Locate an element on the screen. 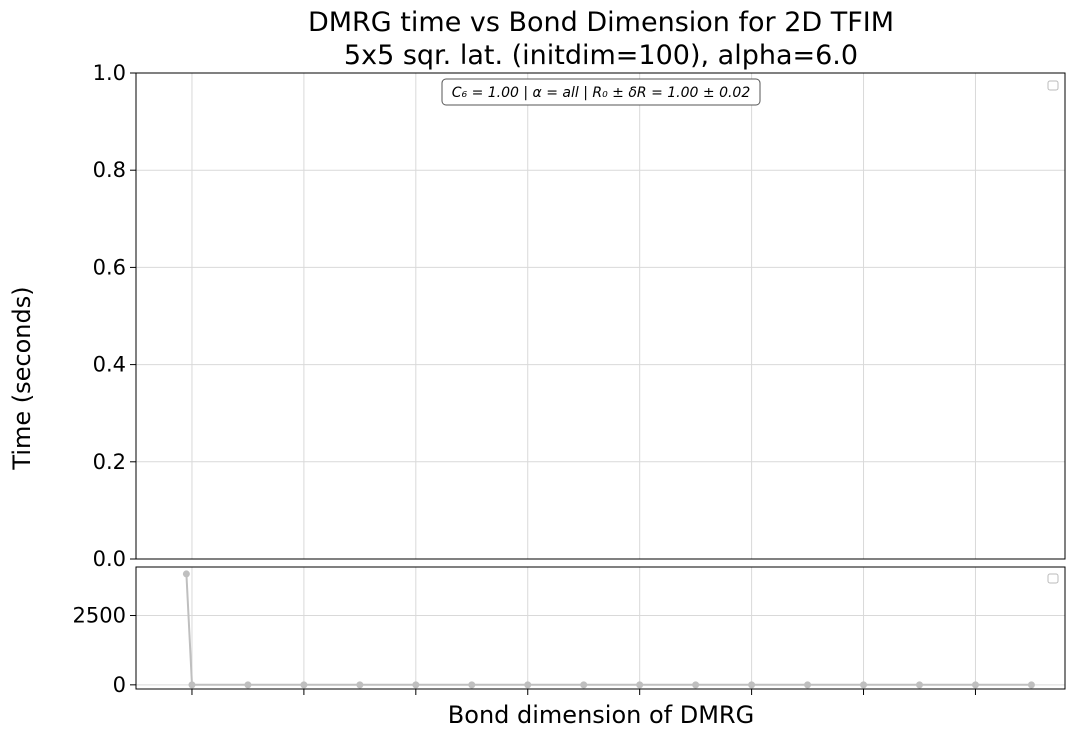 This screenshot has width=1076, height=738. bottom-panel-series is located at coordinates (608, 629).